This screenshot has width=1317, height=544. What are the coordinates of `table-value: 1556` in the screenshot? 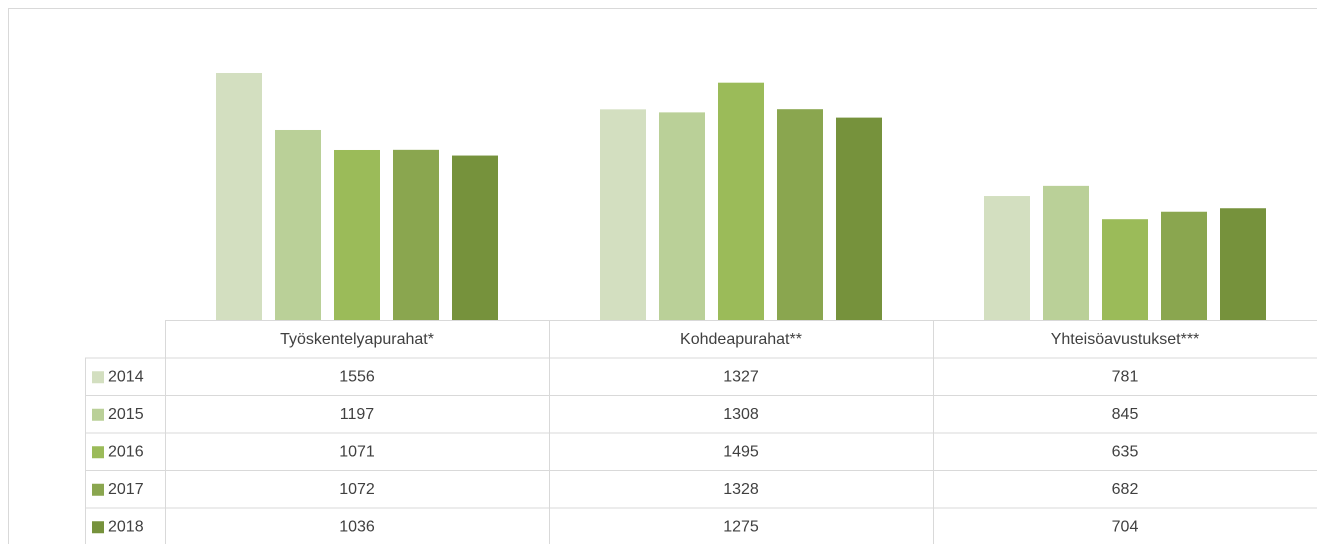 It's located at (357, 376).